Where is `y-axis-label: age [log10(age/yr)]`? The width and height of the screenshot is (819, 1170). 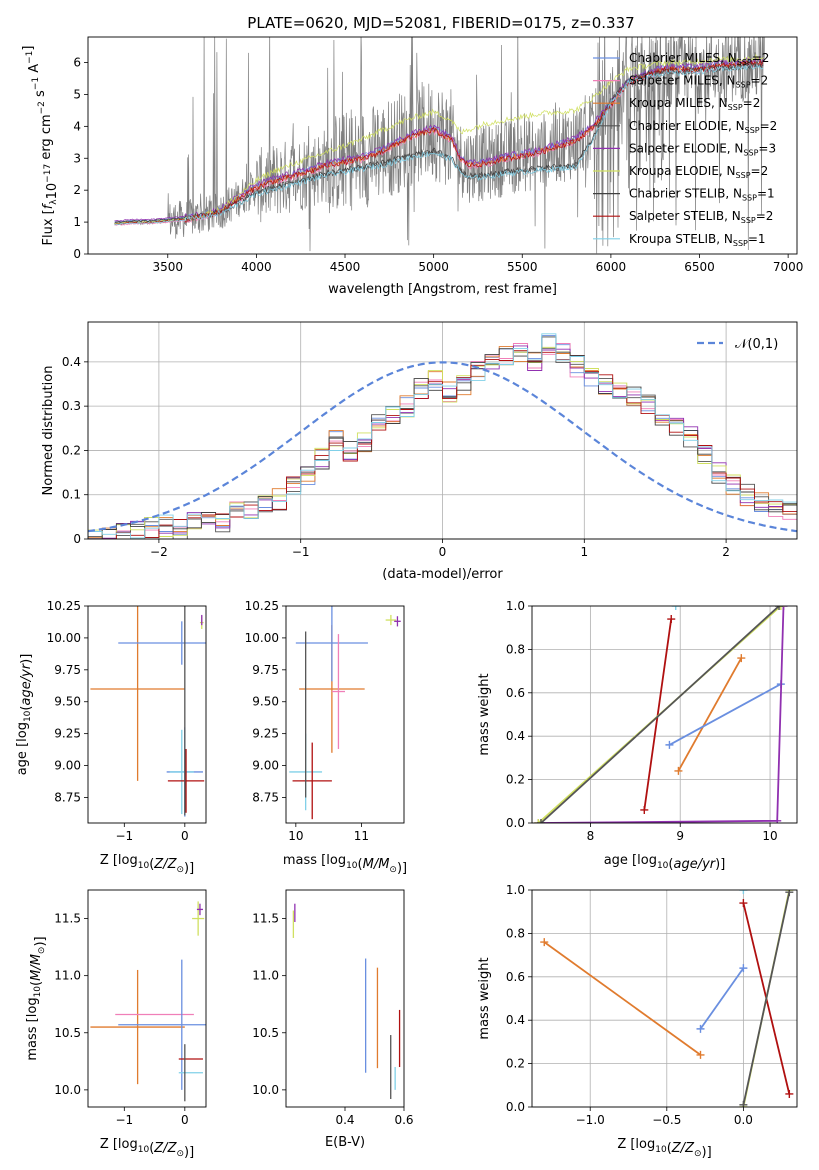
y-axis-label: age [log10(age/yr)] is located at coordinates (24, 715).